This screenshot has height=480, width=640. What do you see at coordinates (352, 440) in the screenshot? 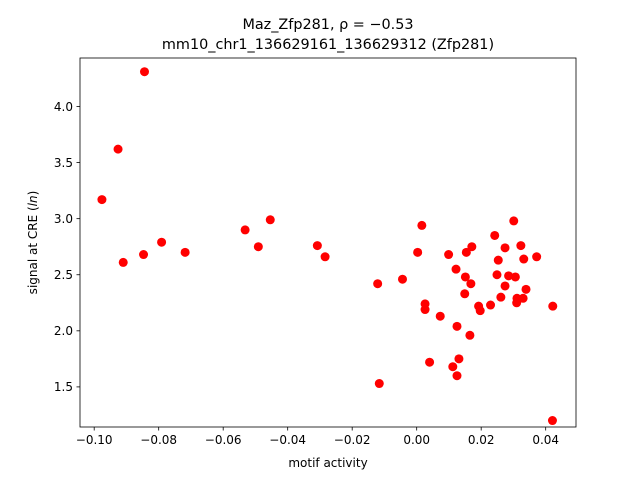
I see `x-tick-label: −0.02` at bounding box center [352, 440].